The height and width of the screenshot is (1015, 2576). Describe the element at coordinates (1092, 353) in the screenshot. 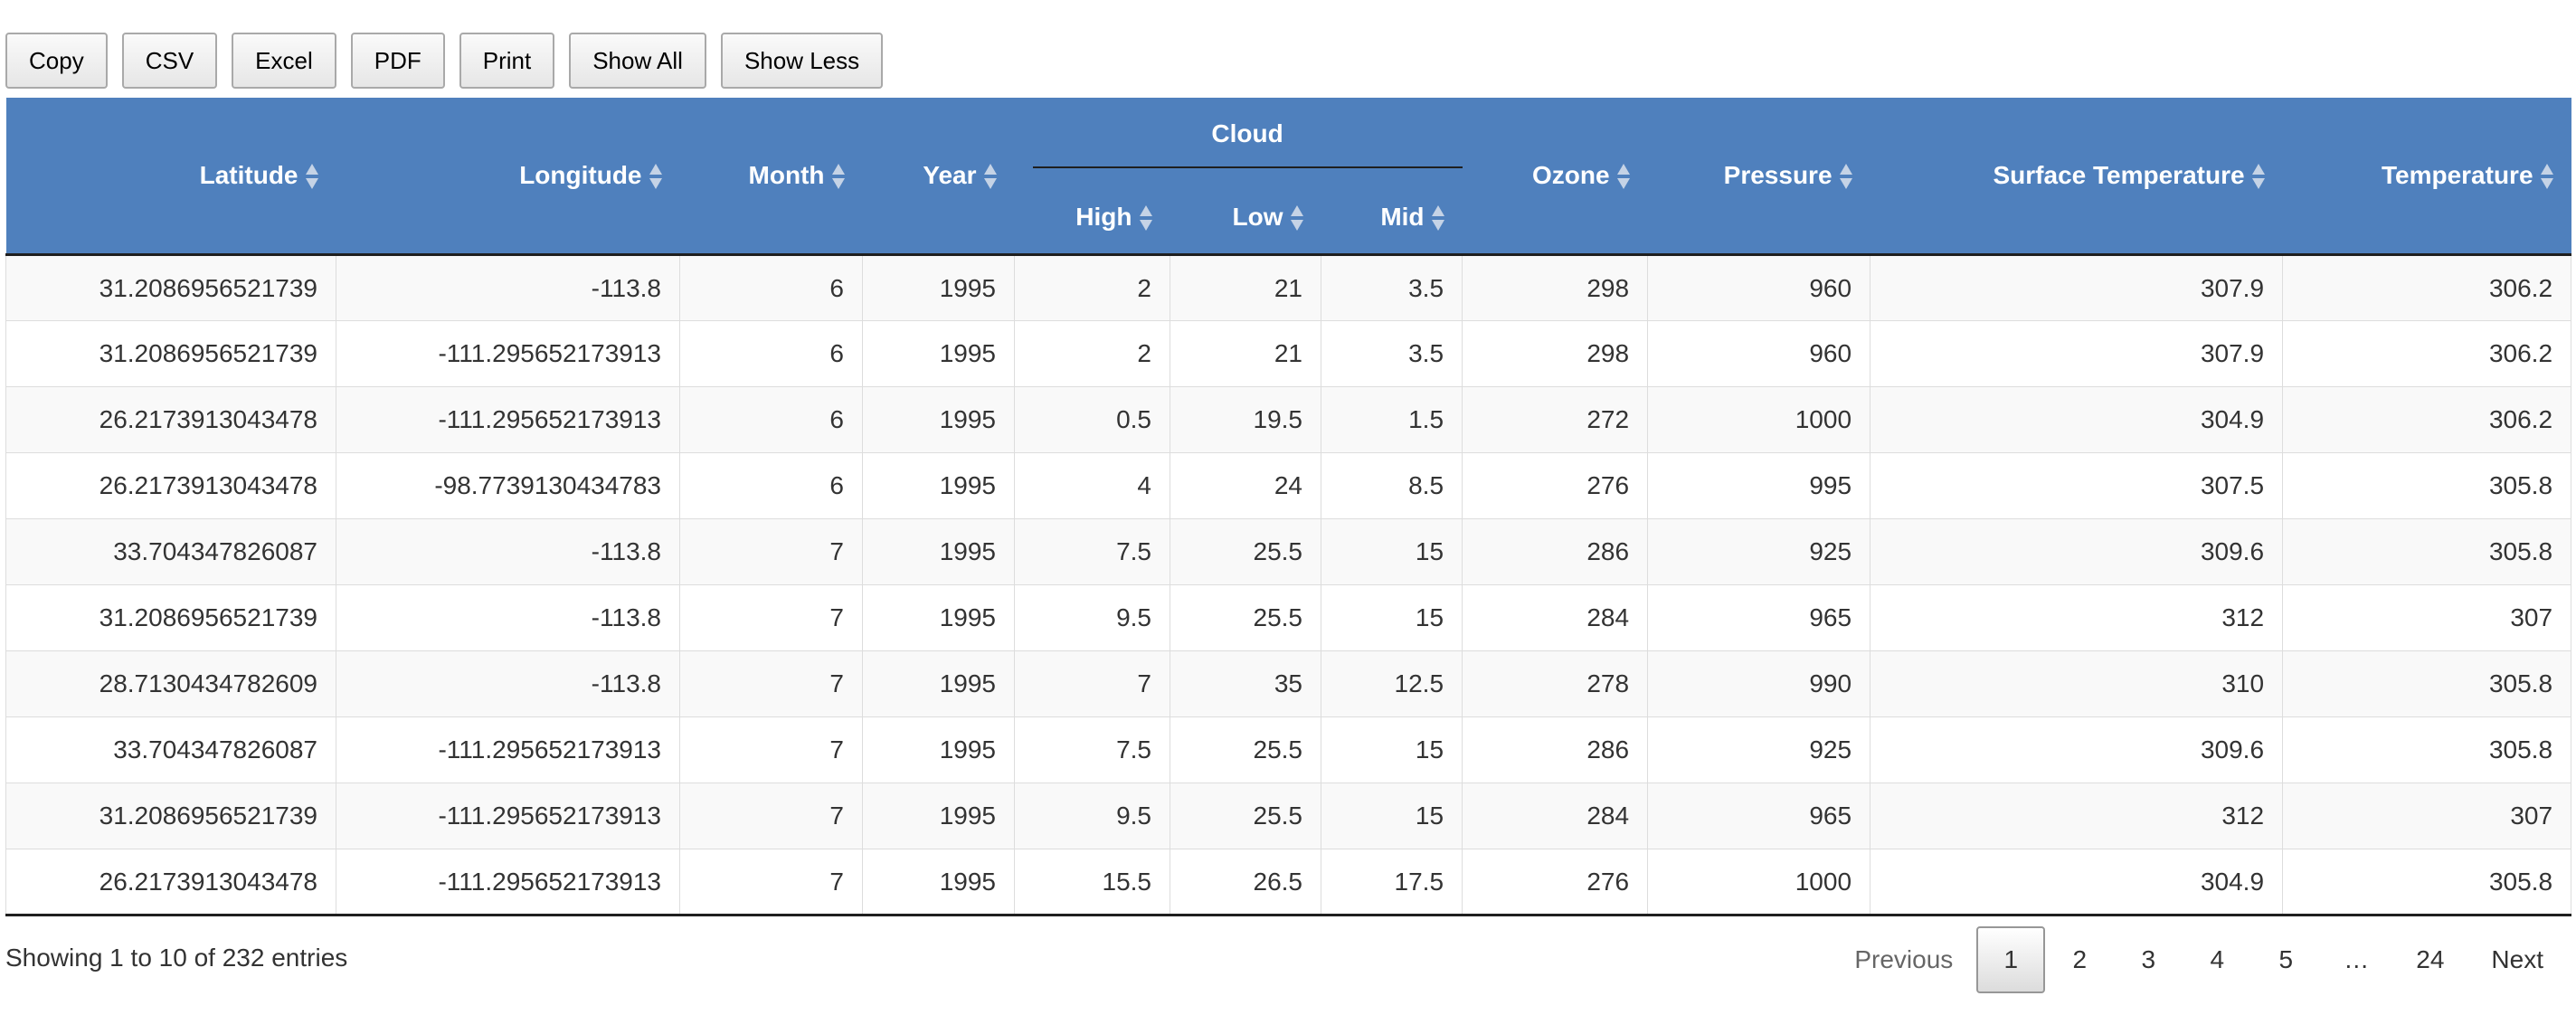

I see `cell-cloud-high: 2` at that location.